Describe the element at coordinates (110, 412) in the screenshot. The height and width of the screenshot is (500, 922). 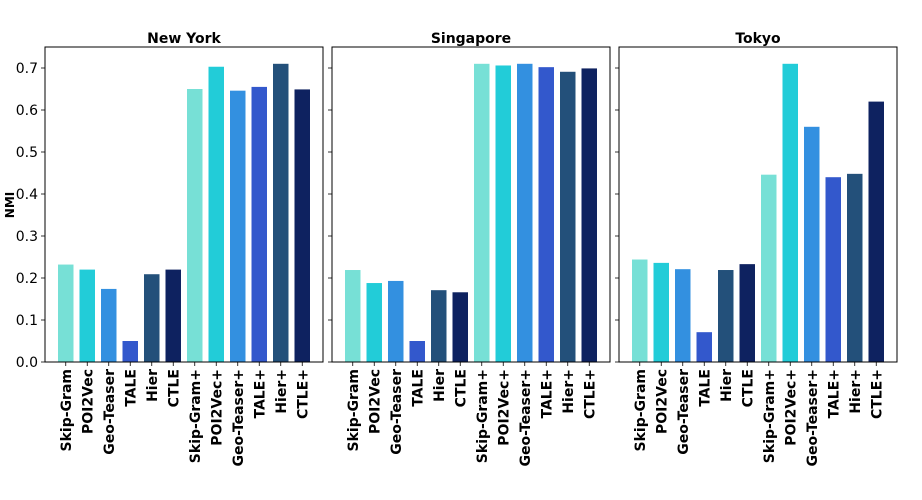
I see `x-tick-label-0-2: Geo-Teaser` at that location.